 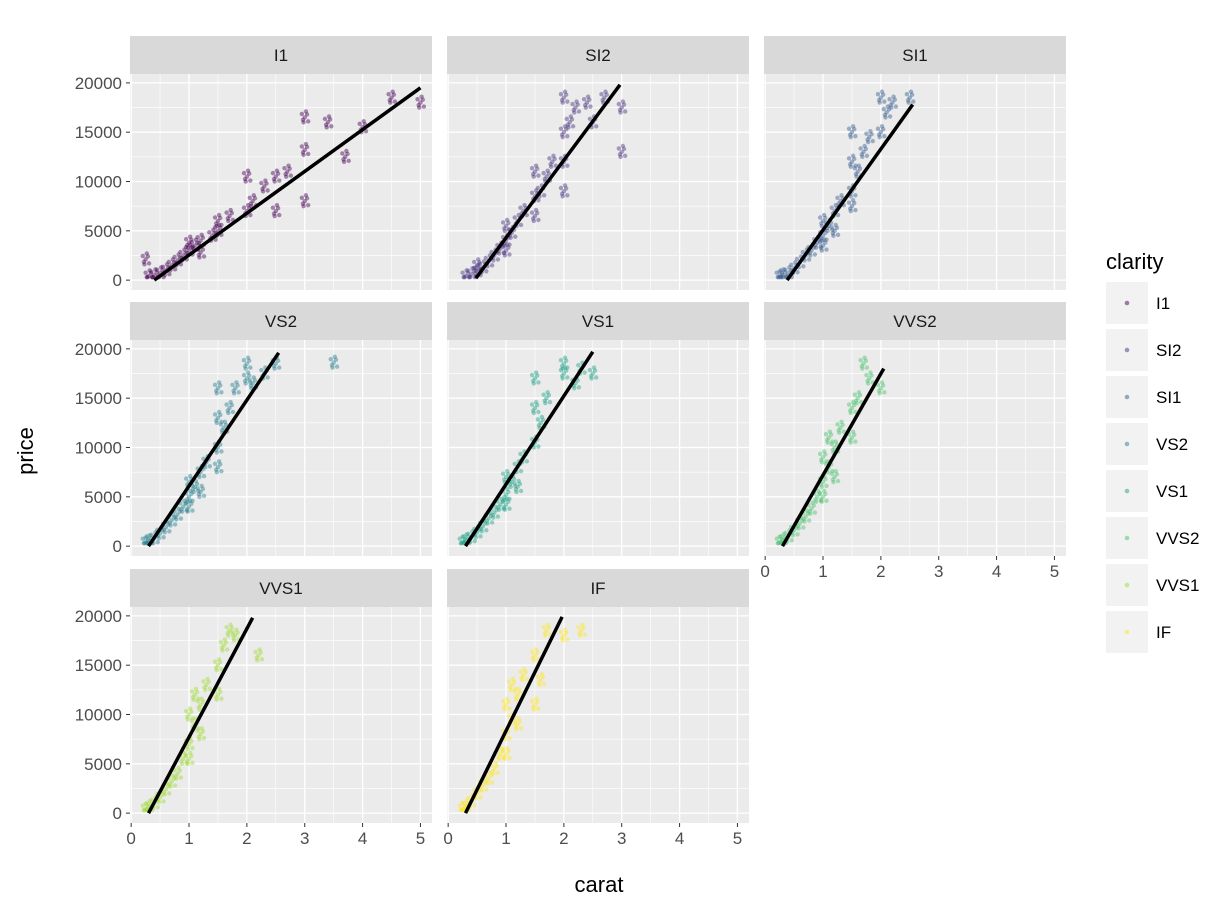 What do you see at coordinates (447, 838) in the screenshot?
I see `x-tick-label: 0` at bounding box center [447, 838].